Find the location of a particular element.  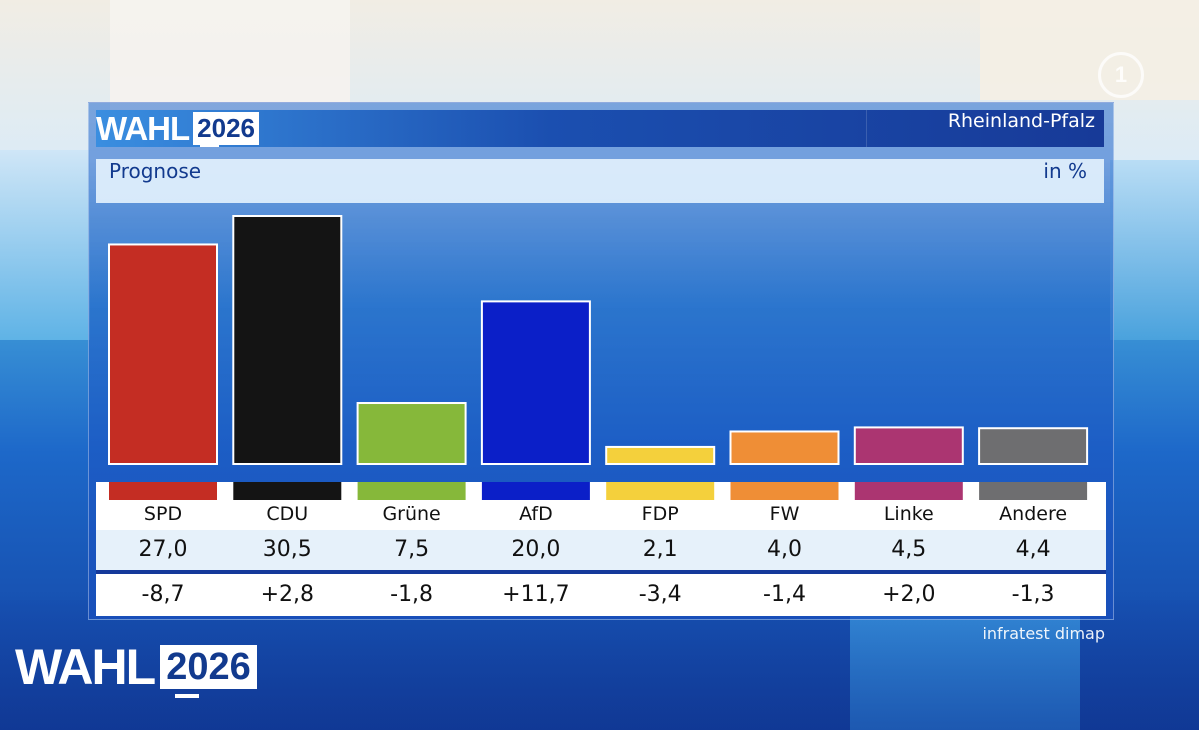

header-divider is located at coordinates (866, 128).